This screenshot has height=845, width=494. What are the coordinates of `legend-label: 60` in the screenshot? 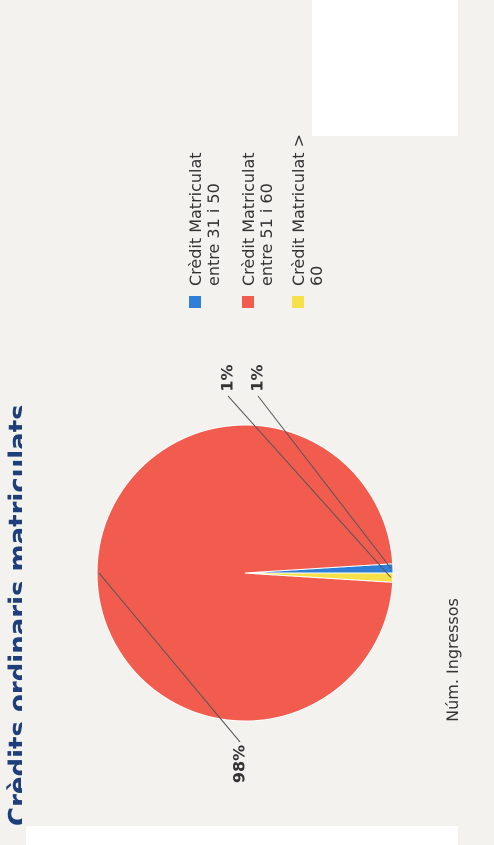 It's located at (316, 276).